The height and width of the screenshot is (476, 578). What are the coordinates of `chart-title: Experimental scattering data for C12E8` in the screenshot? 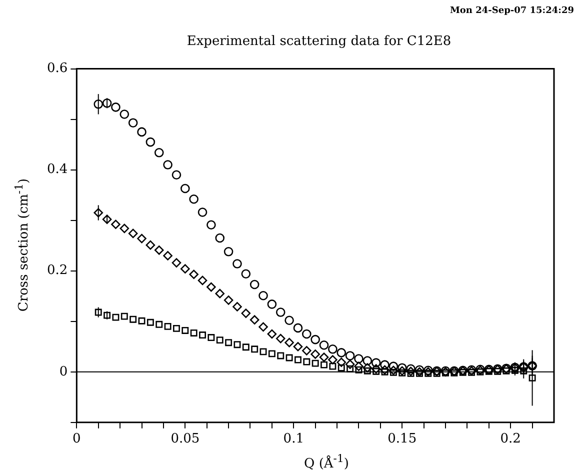 It's located at (319, 41).